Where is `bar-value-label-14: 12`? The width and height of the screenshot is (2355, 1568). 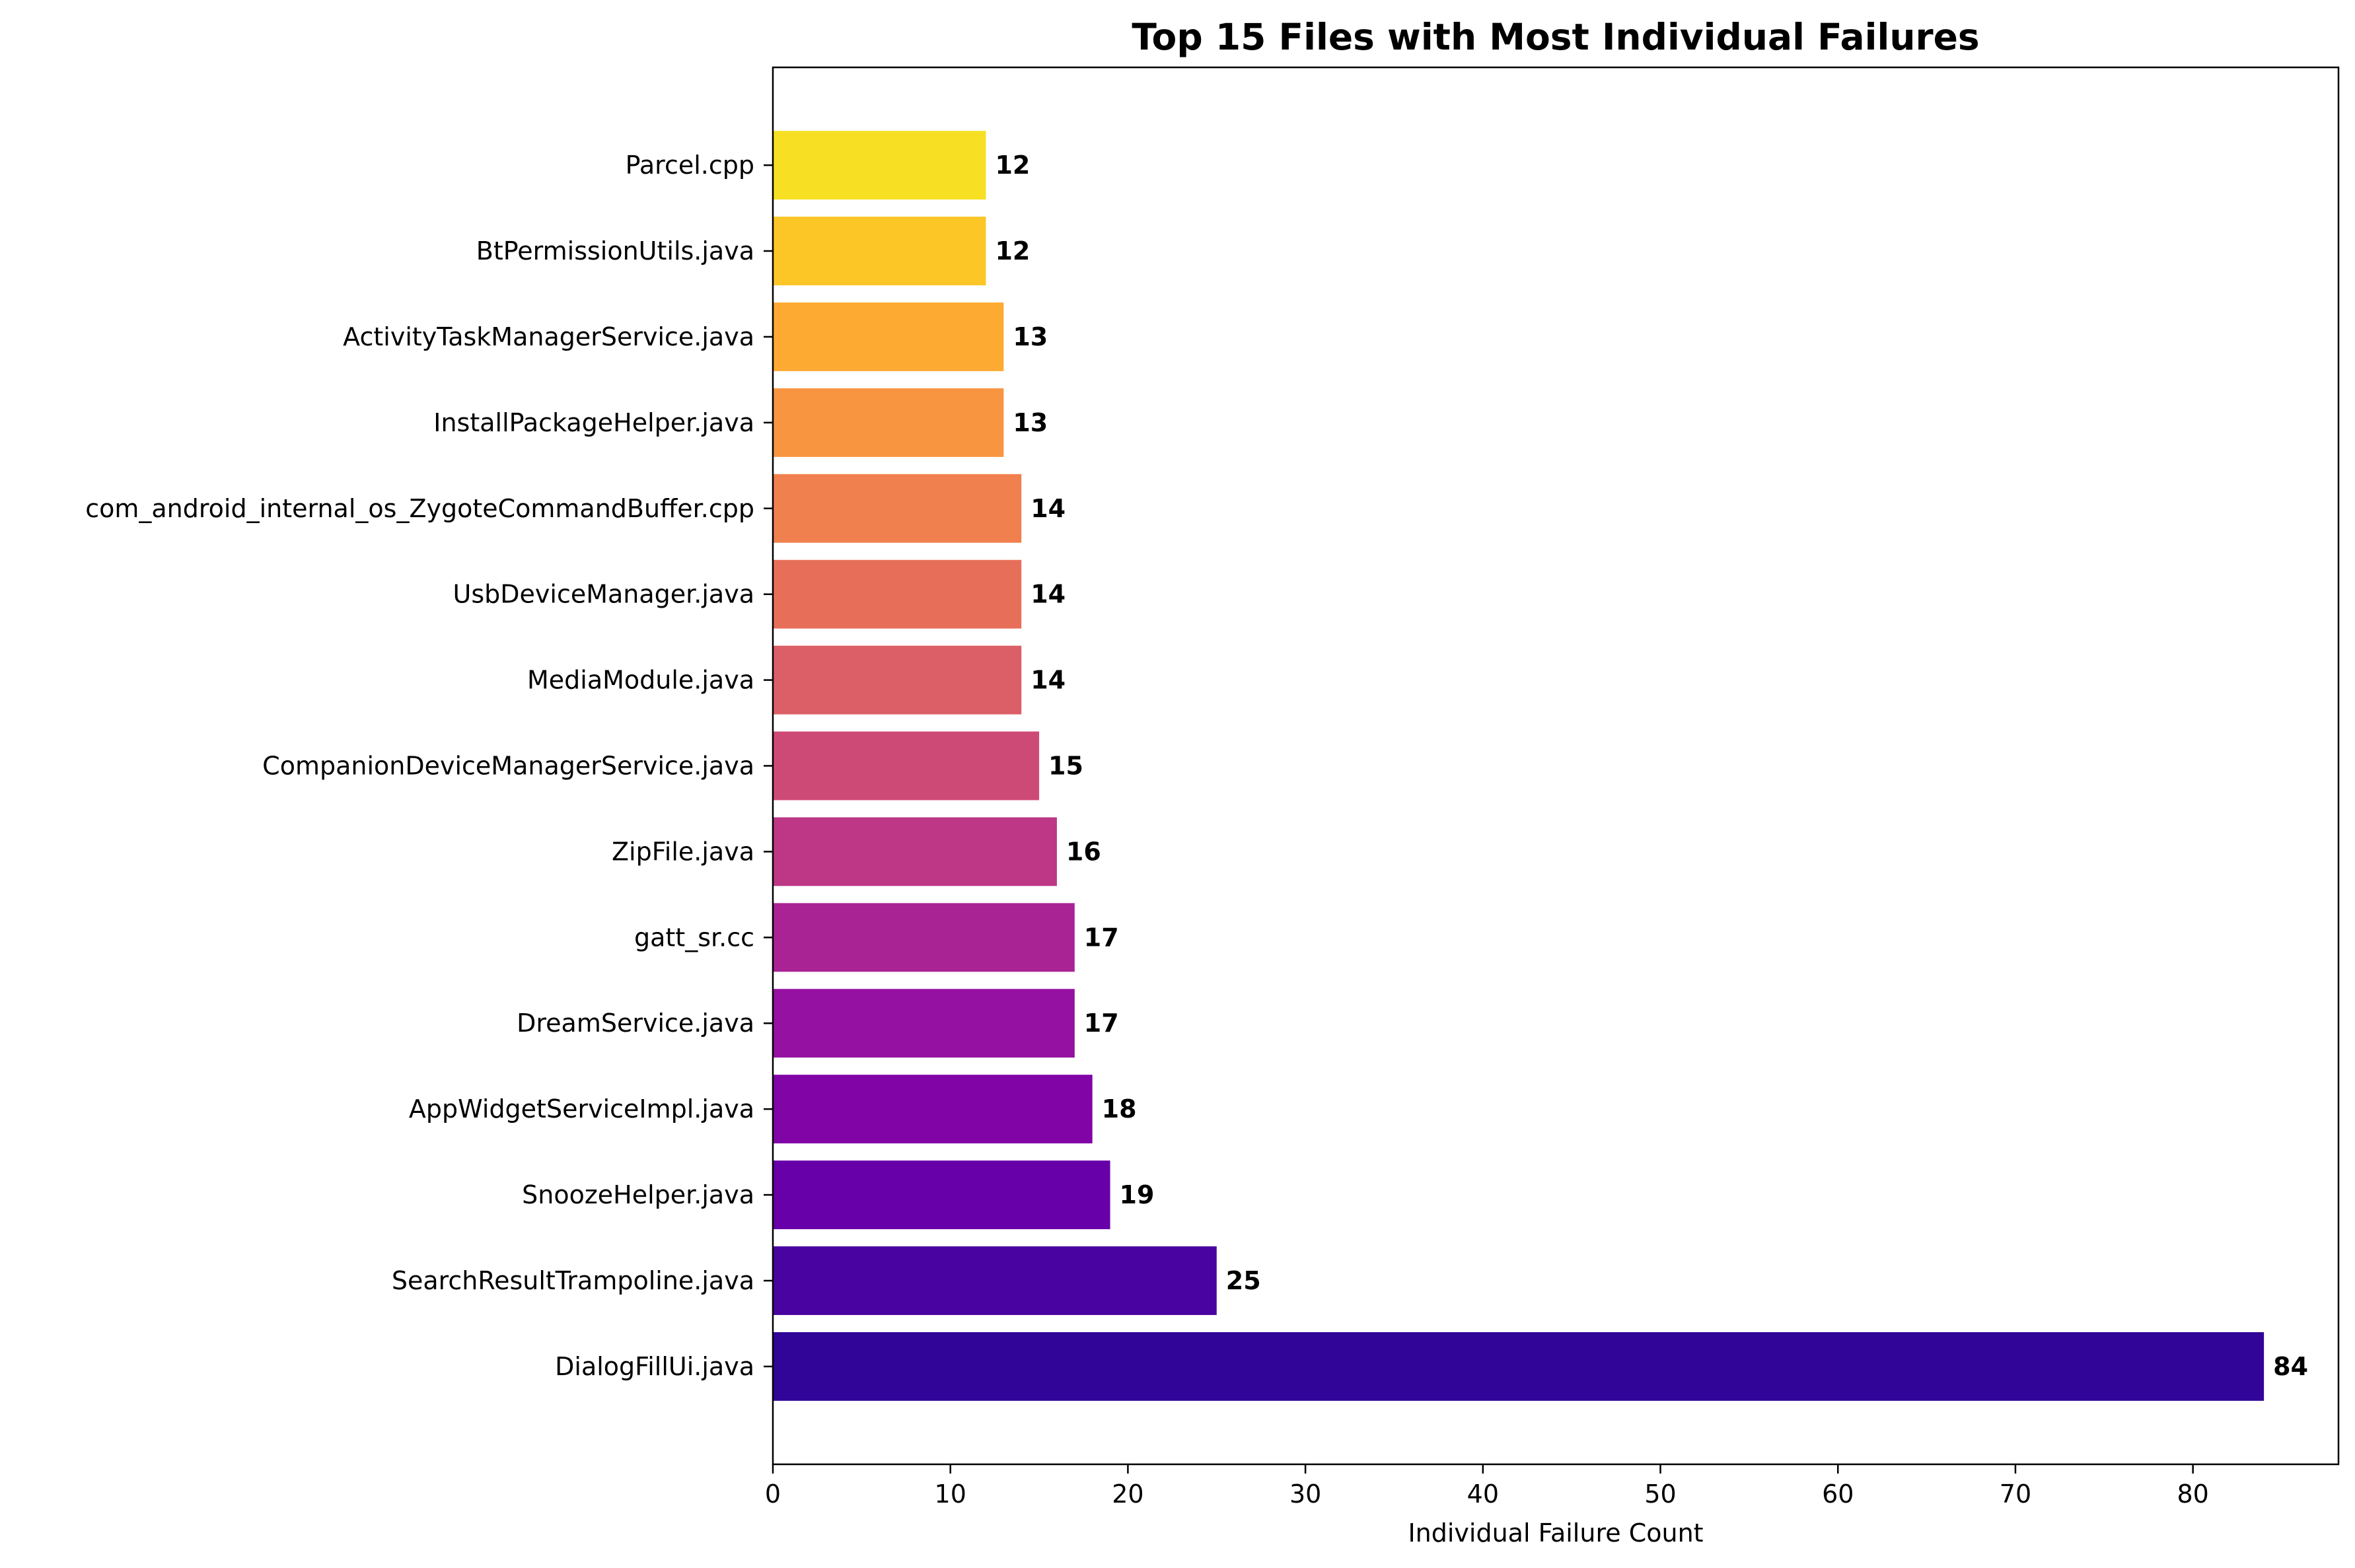 bar-value-label-14: 12 is located at coordinates (1013, 165).